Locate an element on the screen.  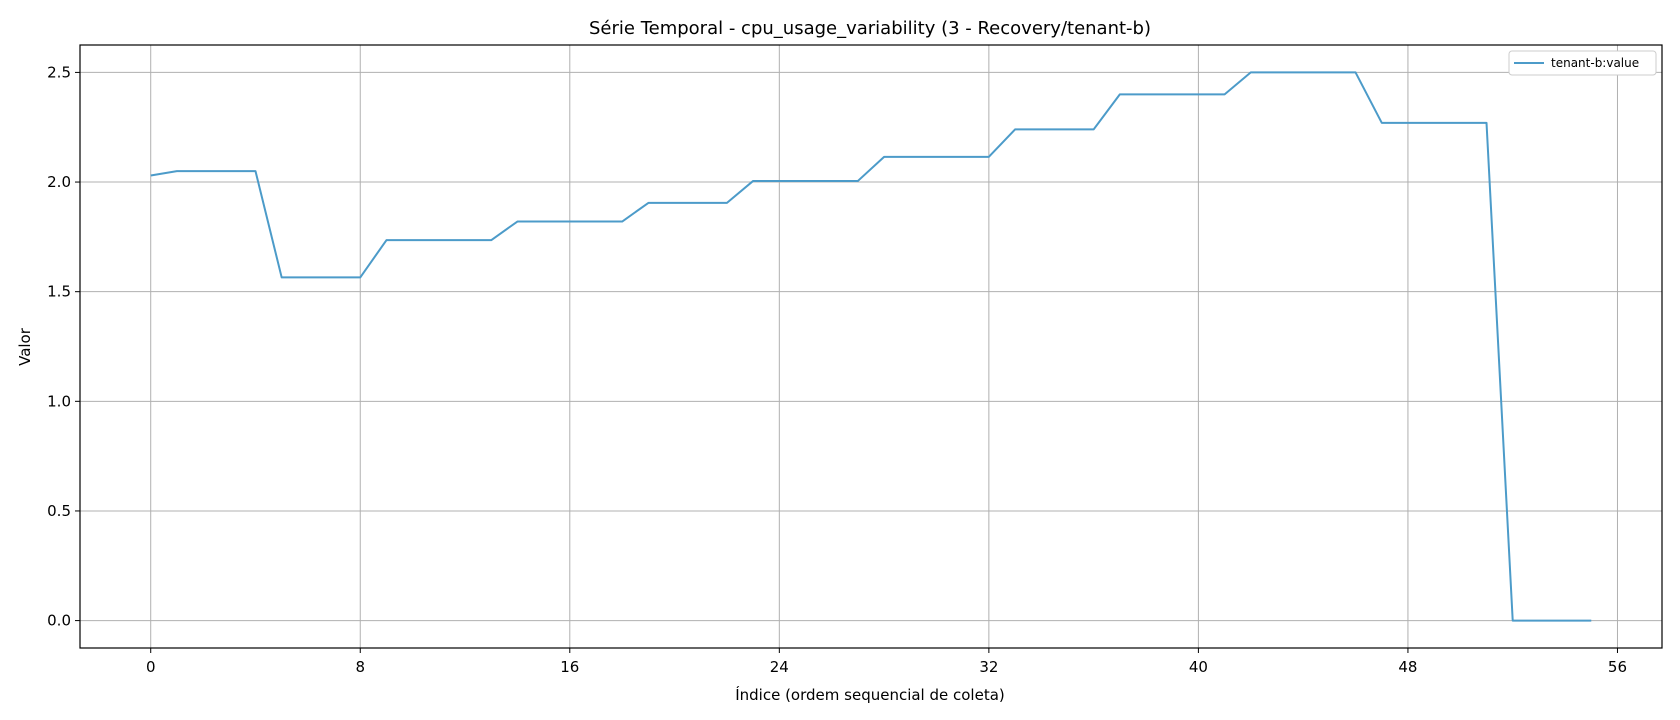
legend-box is located at coordinates (1582, 63).